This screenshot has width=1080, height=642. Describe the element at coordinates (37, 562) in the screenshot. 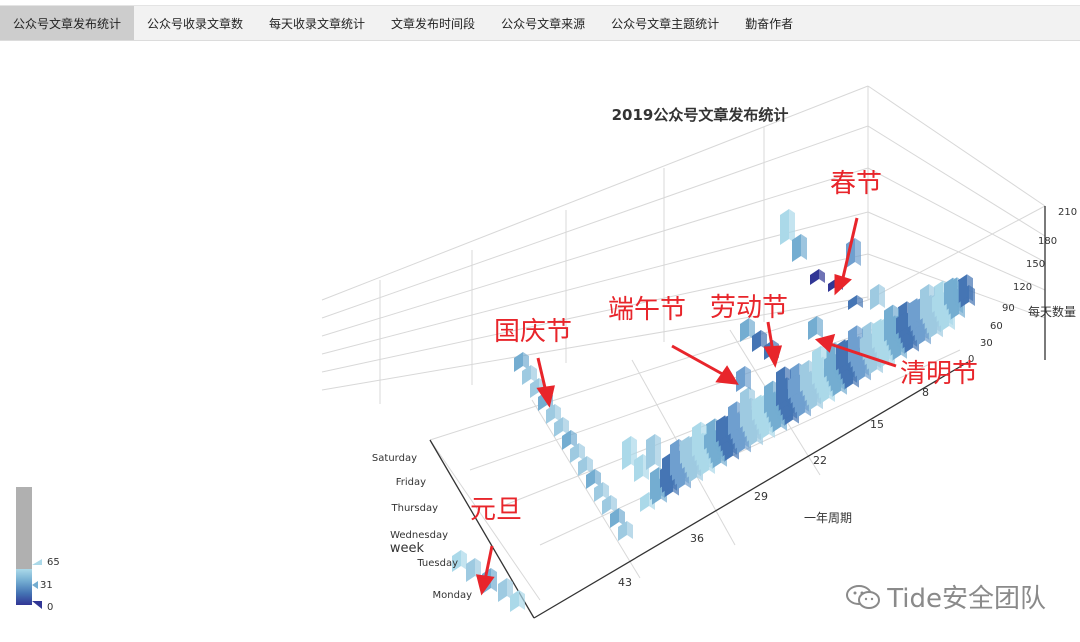

I see `handle-top` at that location.